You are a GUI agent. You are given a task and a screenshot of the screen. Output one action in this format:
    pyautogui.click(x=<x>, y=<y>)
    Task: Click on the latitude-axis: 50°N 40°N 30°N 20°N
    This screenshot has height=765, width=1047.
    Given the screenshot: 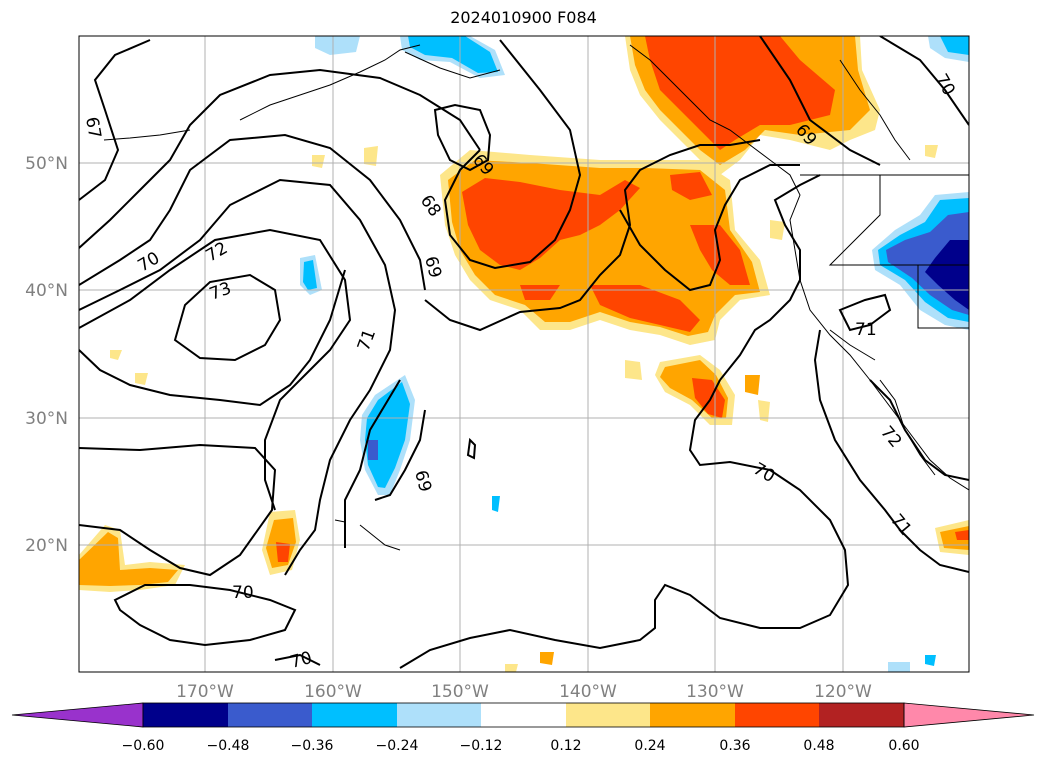 What is the action you would take?
    pyautogui.click(x=46, y=355)
    